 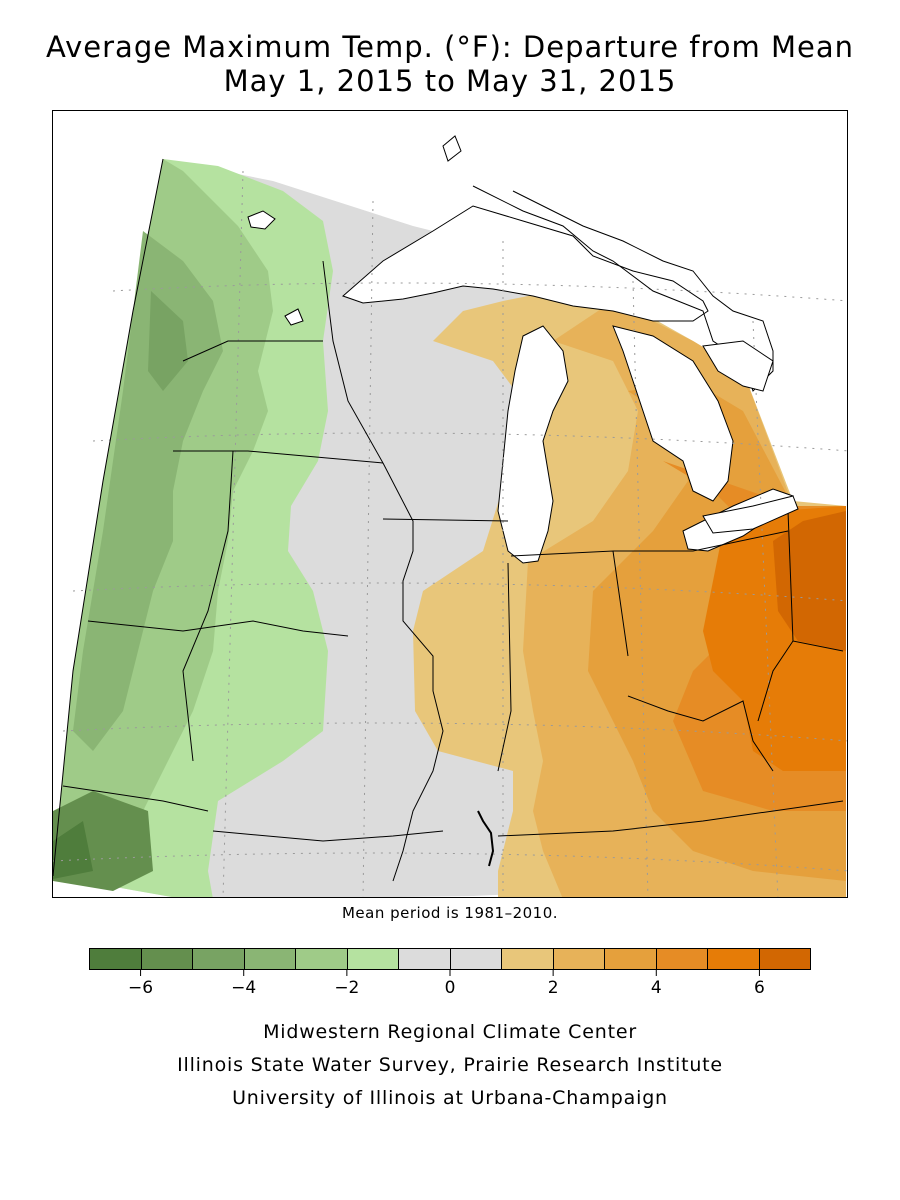 I want to click on isle-royale, so click(x=452, y=148).